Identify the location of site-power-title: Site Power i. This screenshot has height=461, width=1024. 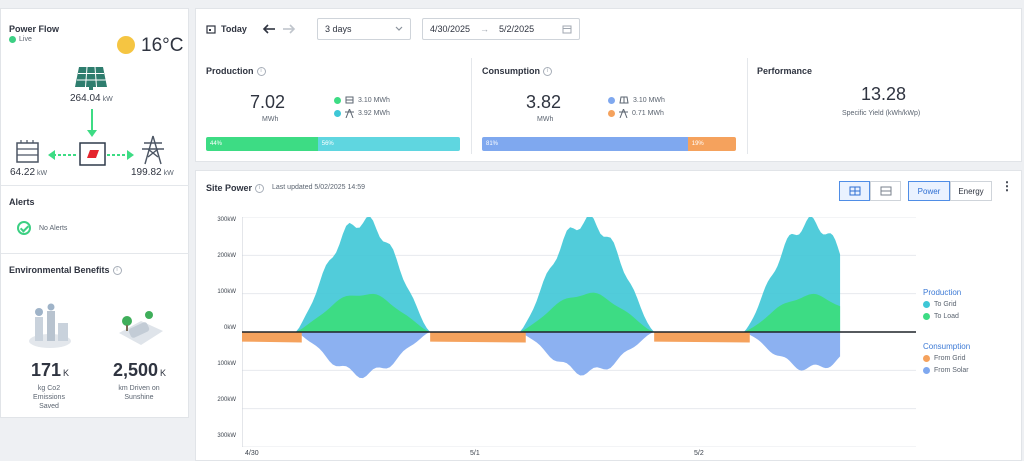
(235, 188).